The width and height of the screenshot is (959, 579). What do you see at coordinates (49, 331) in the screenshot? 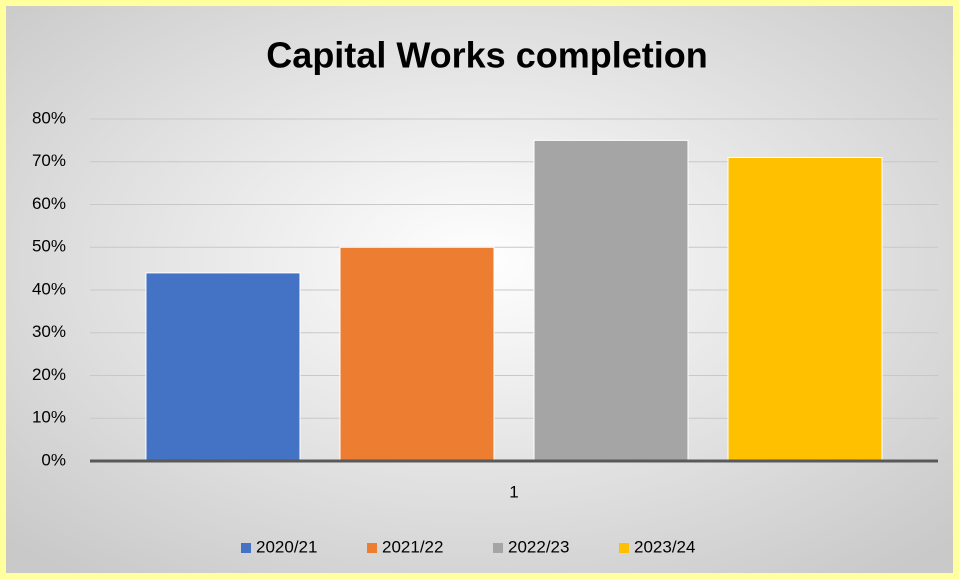
I see `y-tick-label: 30%` at bounding box center [49, 331].